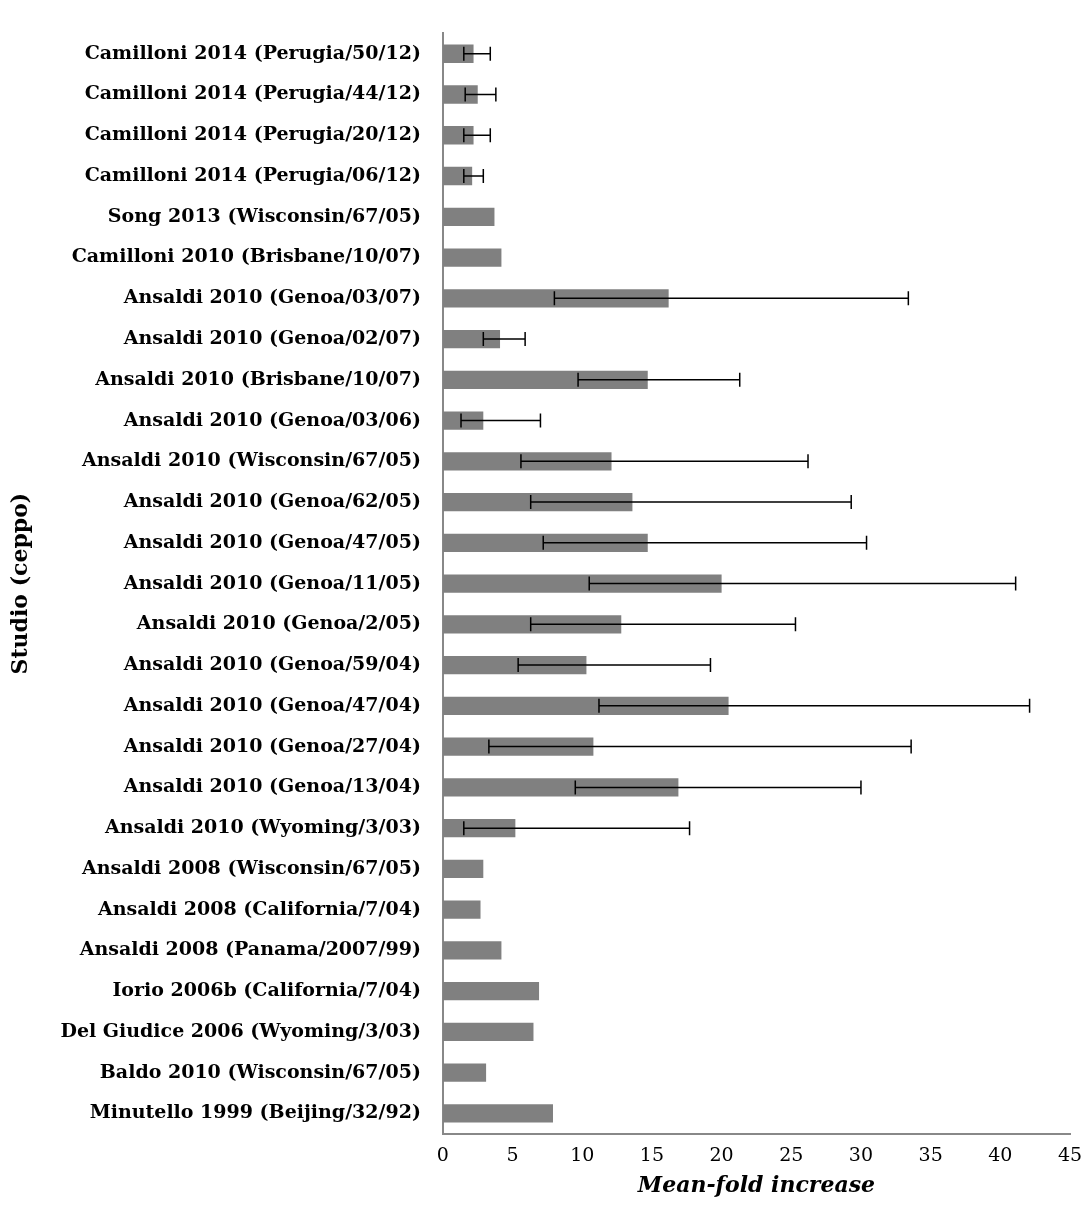  What do you see at coordinates (271, 500) in the screenshot?
I see `y-tick-label: Ansaldi 2010 (Genoa/62/05)` at bounding box center [271, 500].